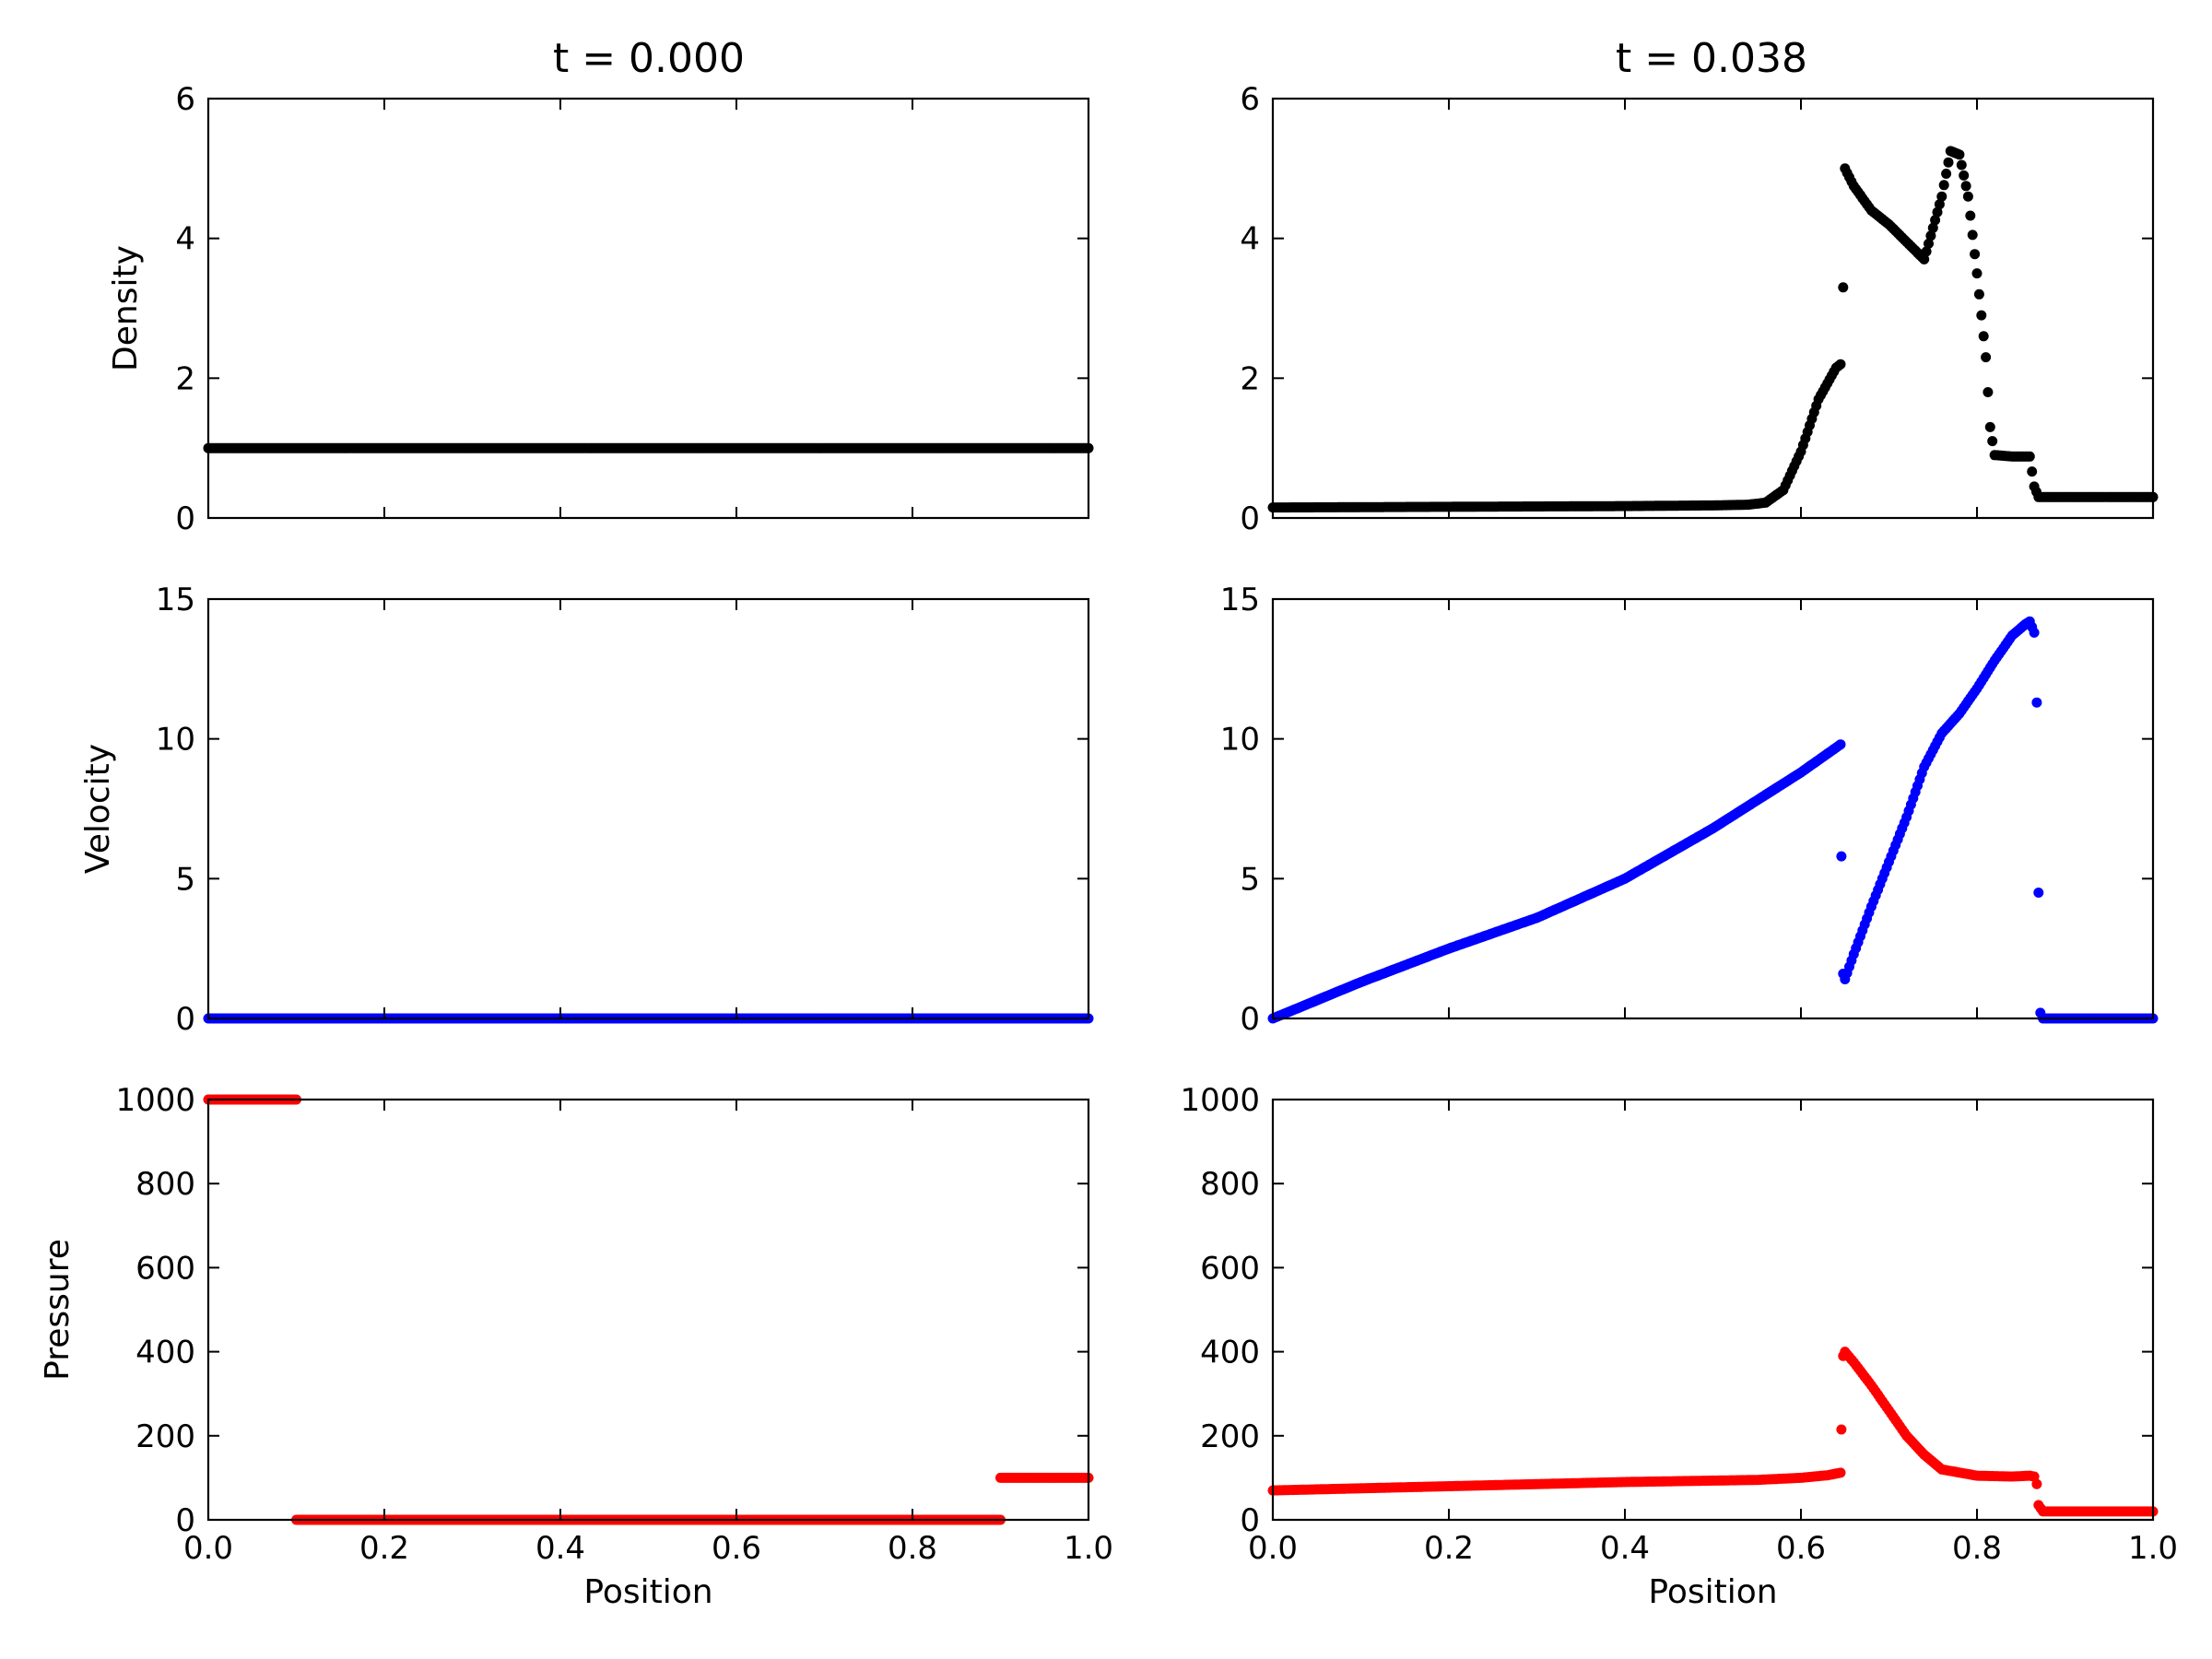 The height and width of the screenshot is (1659, 2212). I want to click on subplot-velocity-t038: 0 5 10 15, so click(1689, 810).